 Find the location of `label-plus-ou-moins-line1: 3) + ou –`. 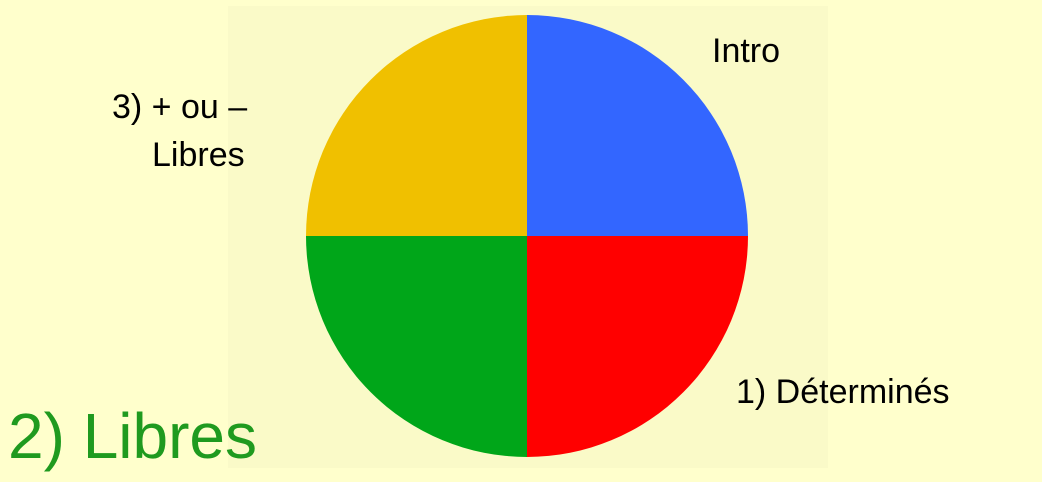

label-plus-ou-moins-line1: 3) + ou – is located at coordinates (180, 107).